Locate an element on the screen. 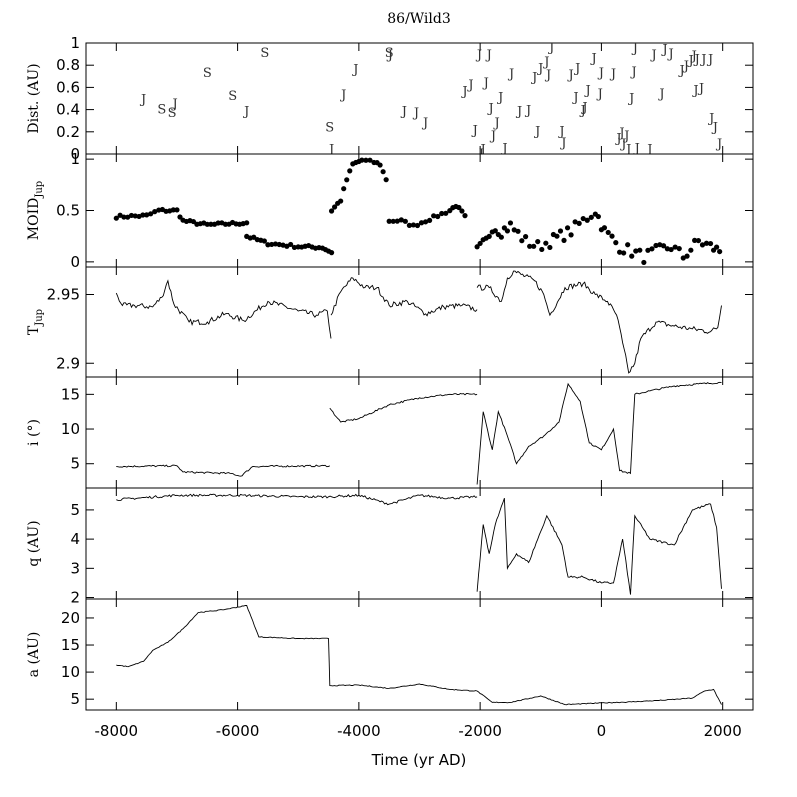  y-tick-label: 0 is located at coordinates (75, 154).